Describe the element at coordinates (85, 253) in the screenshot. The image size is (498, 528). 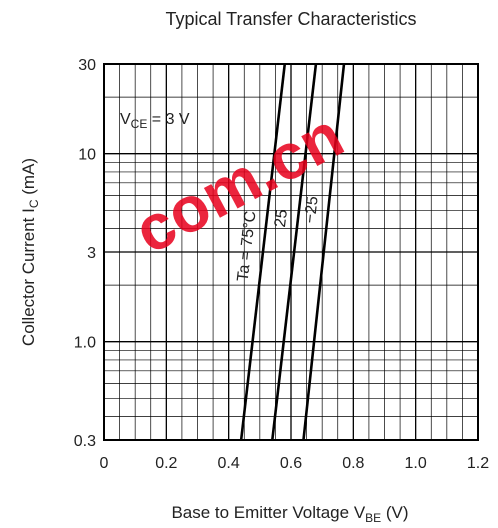
I see `y-tick-labels: 0.3 1.0 3 10 30` at that location.